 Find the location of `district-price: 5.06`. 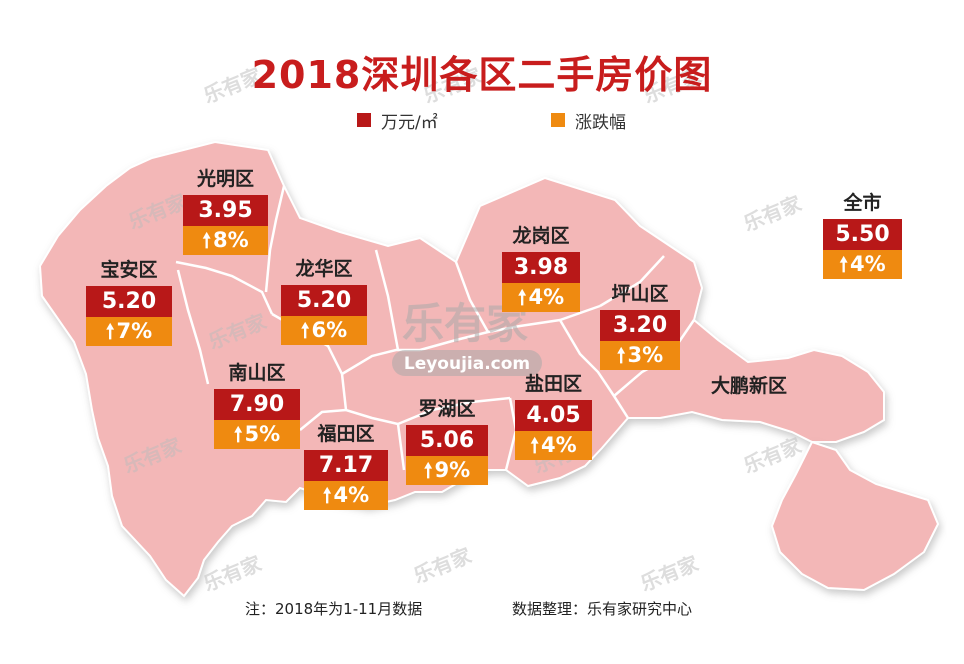

district-price: 5.06 is located at coordinates (447, 440).